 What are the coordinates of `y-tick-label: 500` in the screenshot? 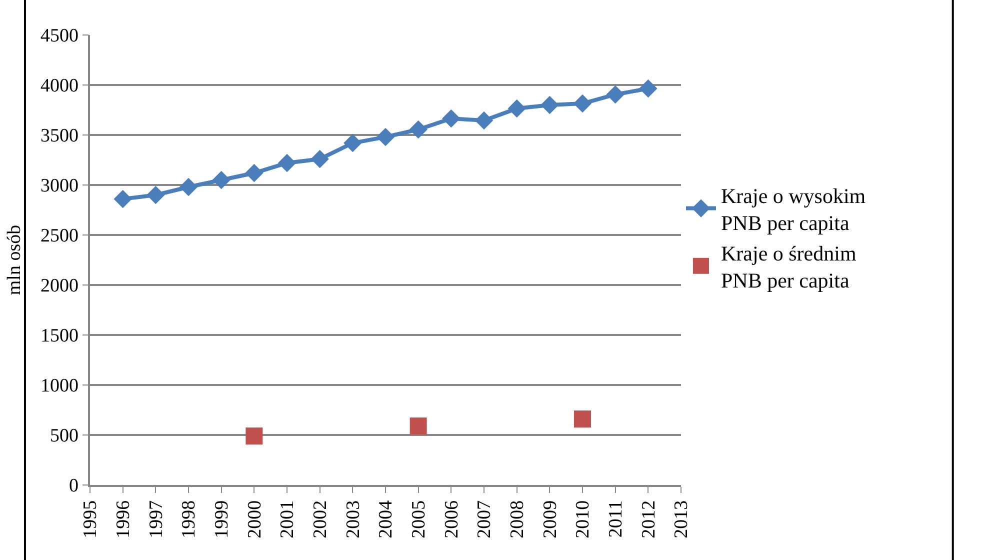 It's located at (64, 436).